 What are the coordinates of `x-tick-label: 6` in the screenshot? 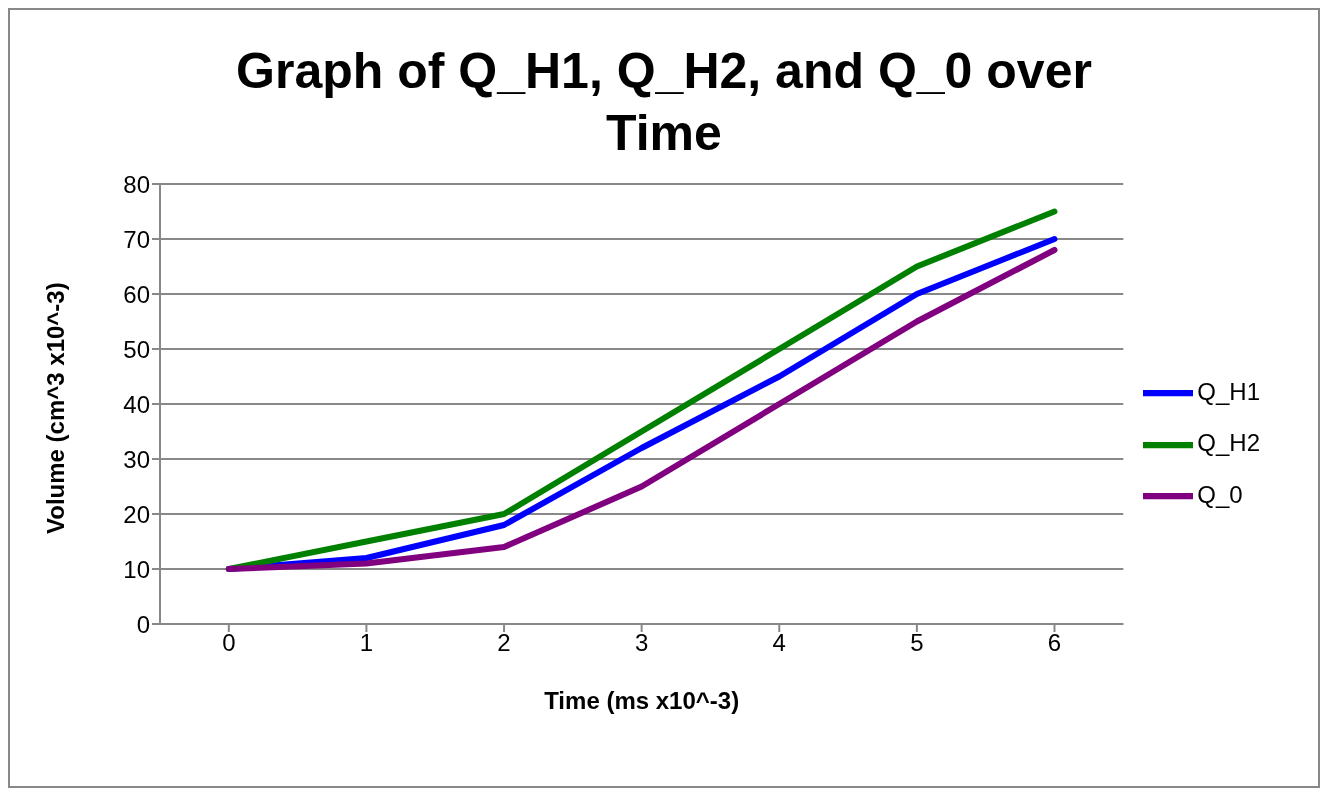 It's located at (1054, 643).